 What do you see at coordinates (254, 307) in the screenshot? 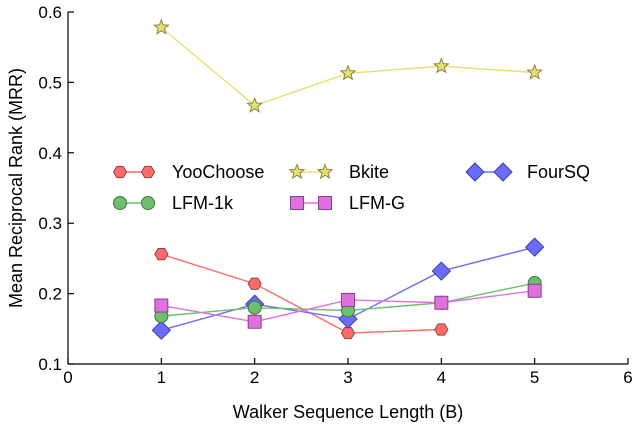
I see `data-point-lfm-1k` at bounding box center [254, 307].